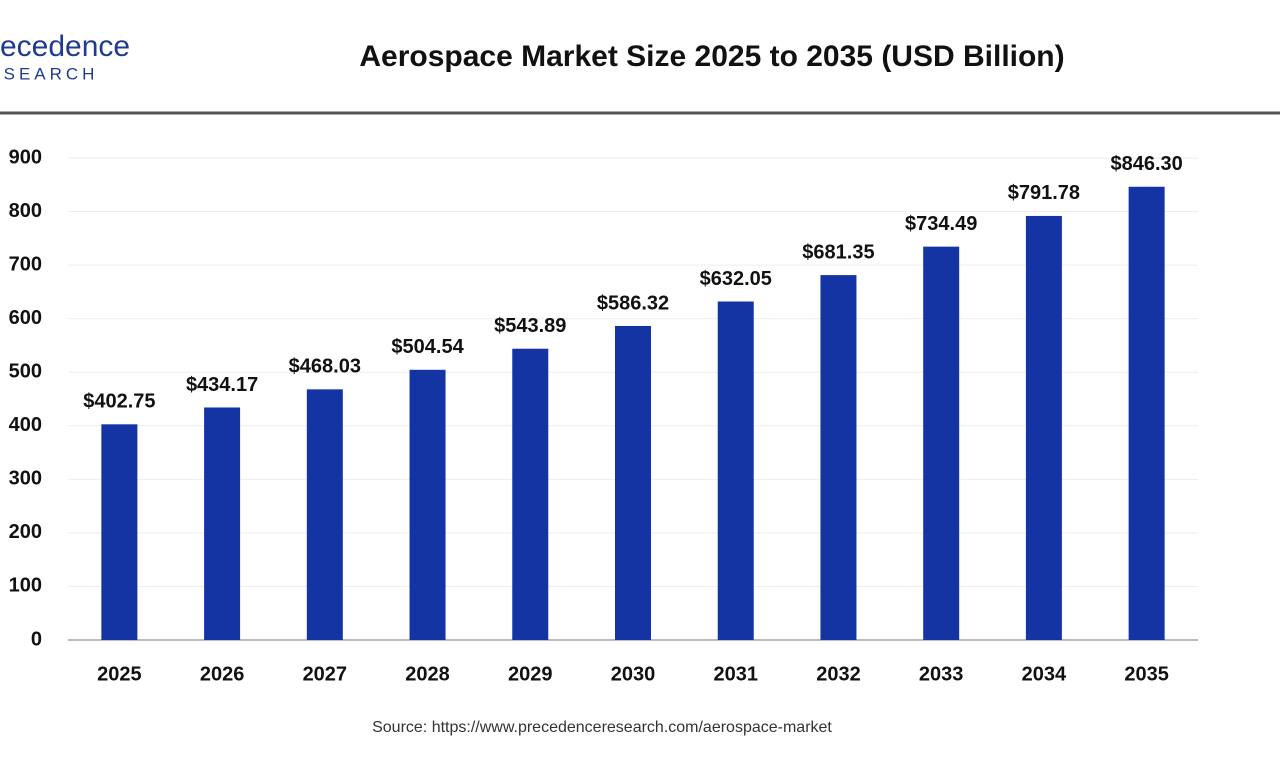 This screenshot has width=1280, height=760. I want to click on value-label: $791.78, so click(1044, 193).